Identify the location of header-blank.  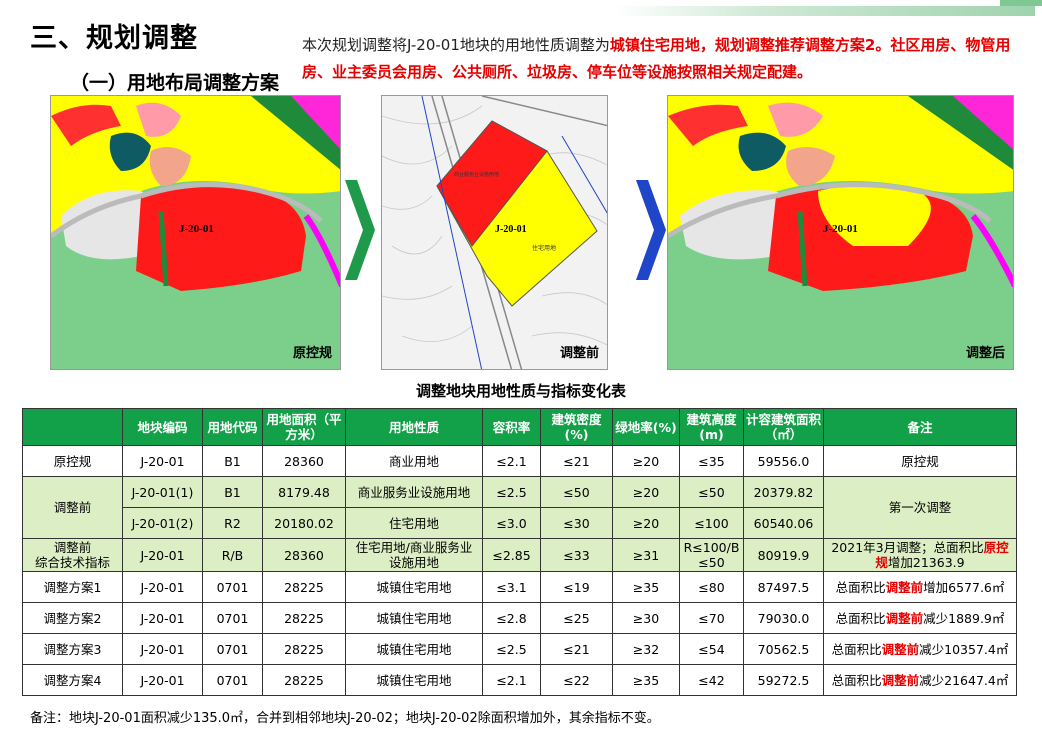
(72, 427).